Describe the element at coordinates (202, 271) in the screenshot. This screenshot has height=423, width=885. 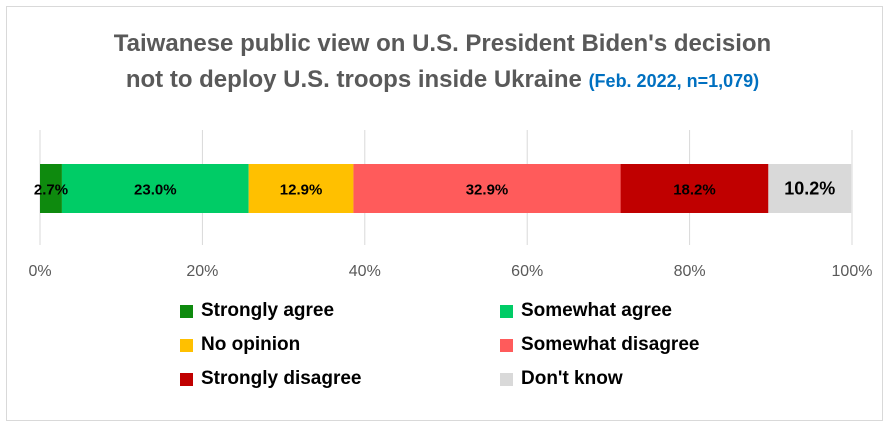
I see `x-tick-label: 20%` at that location.